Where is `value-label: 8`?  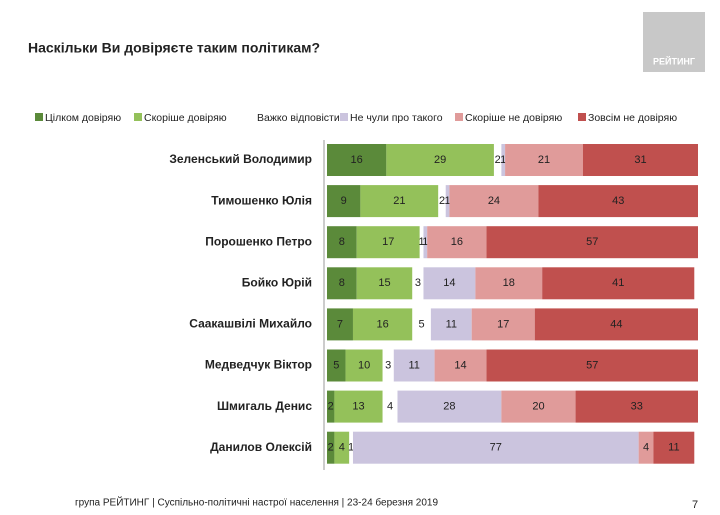
value-label: 8 is located at coordinates (342, 283).